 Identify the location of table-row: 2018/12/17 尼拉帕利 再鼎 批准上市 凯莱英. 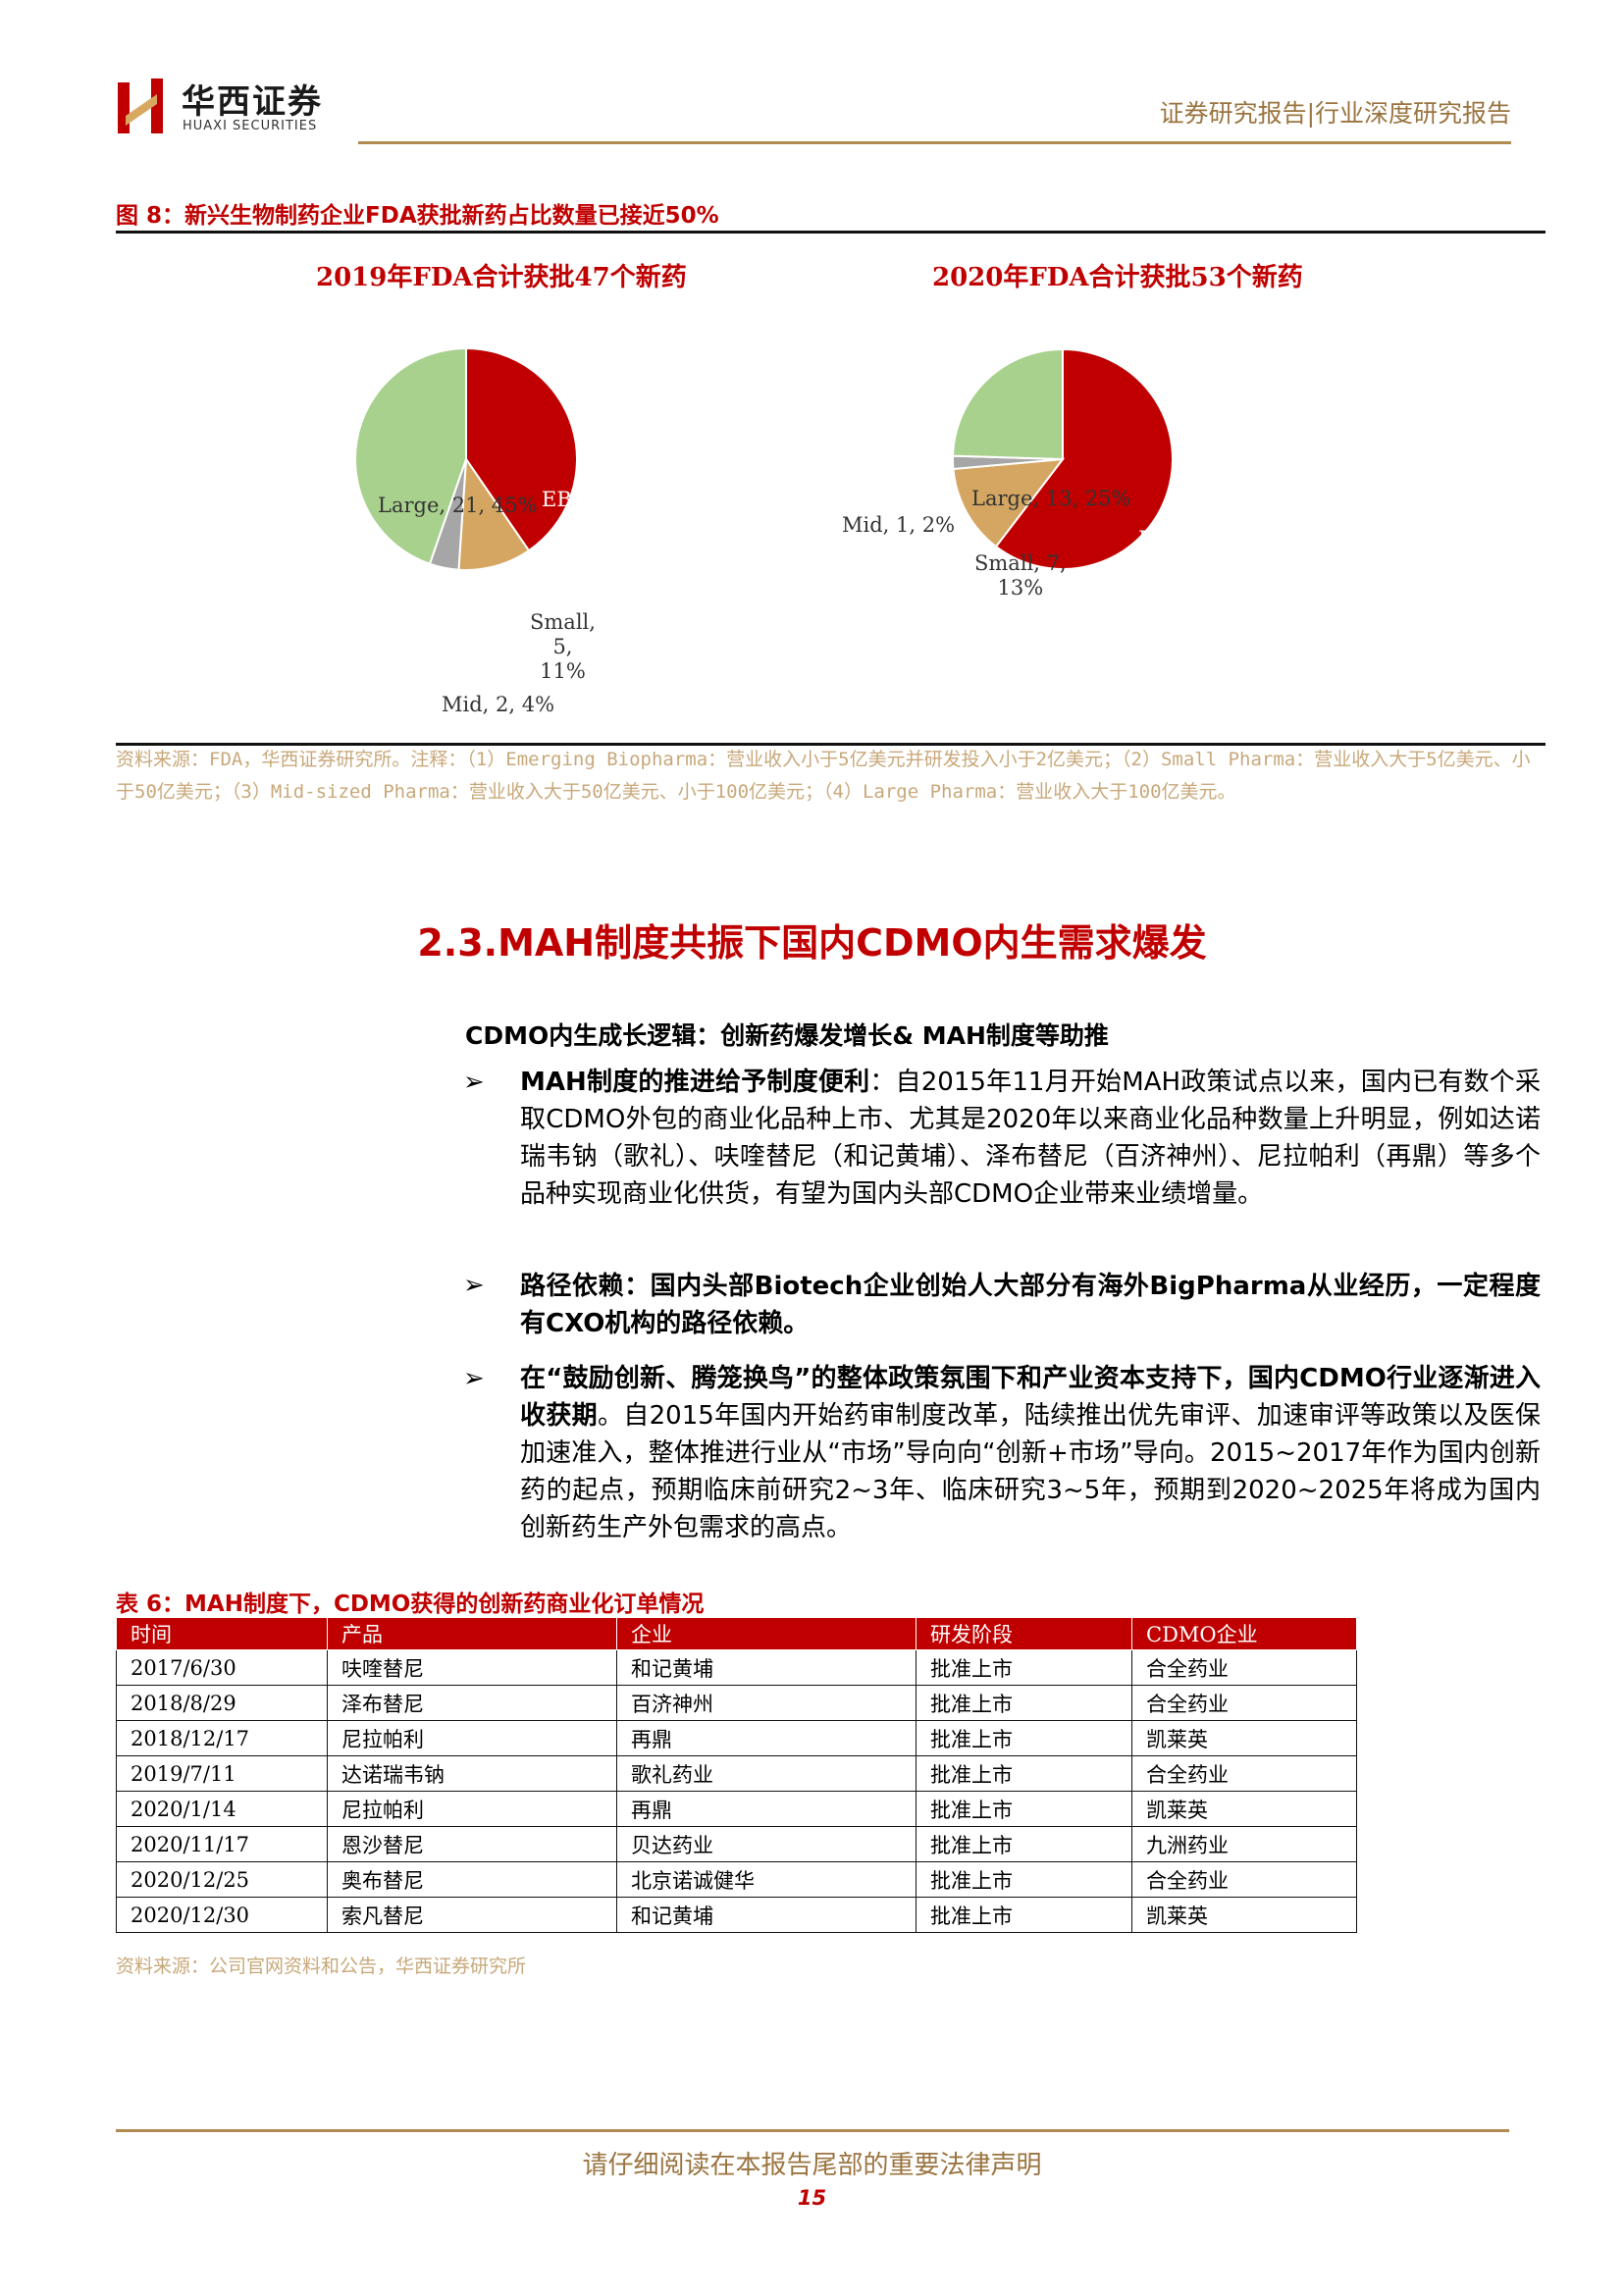
(736, 1738).